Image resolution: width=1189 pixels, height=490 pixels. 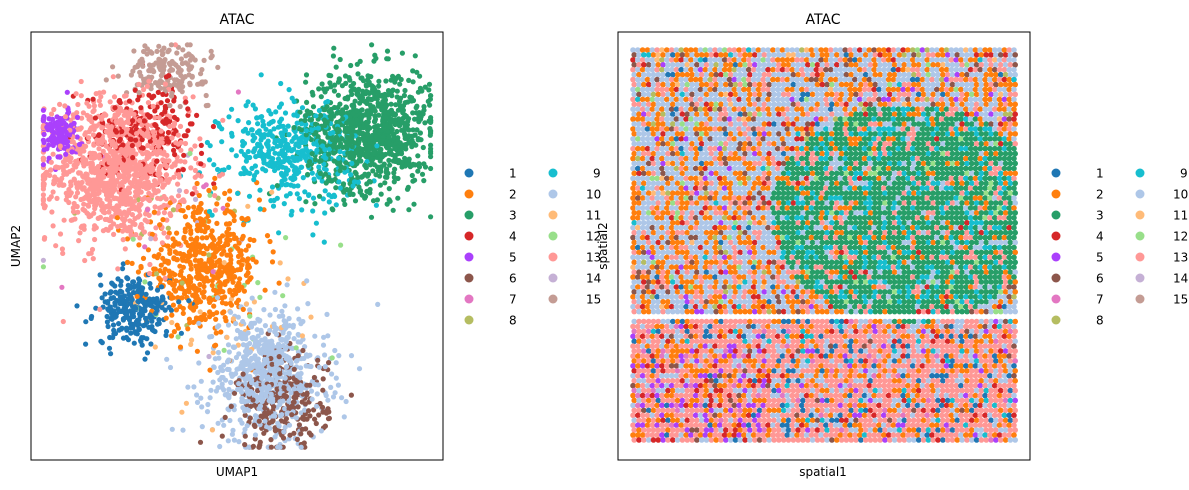 What do you see at coordinates (822, 20) in the screenshot?
I see `spatial-title: ATAC` at bounding box center [822, 20].